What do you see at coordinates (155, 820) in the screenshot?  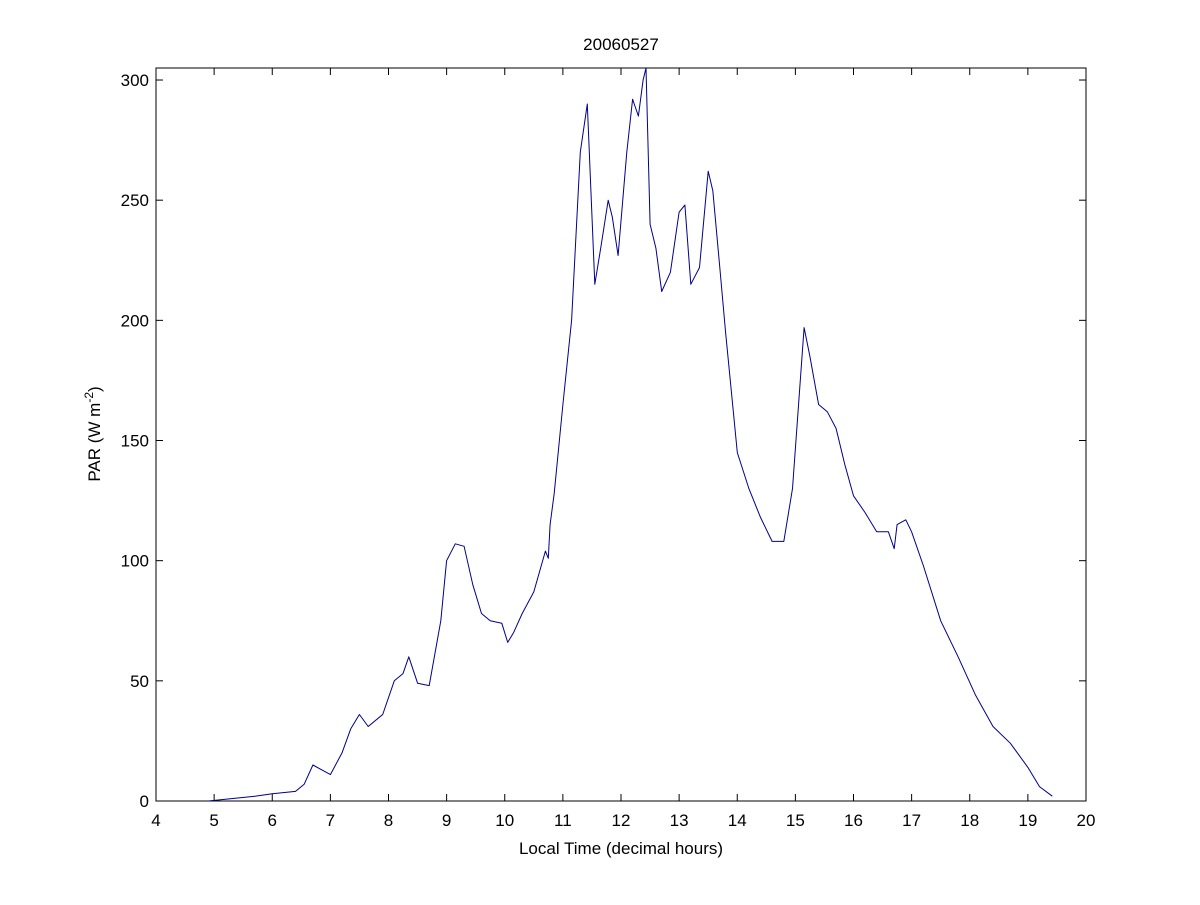 I see `x-tick-label: 4` at bounding box center [155, 820].